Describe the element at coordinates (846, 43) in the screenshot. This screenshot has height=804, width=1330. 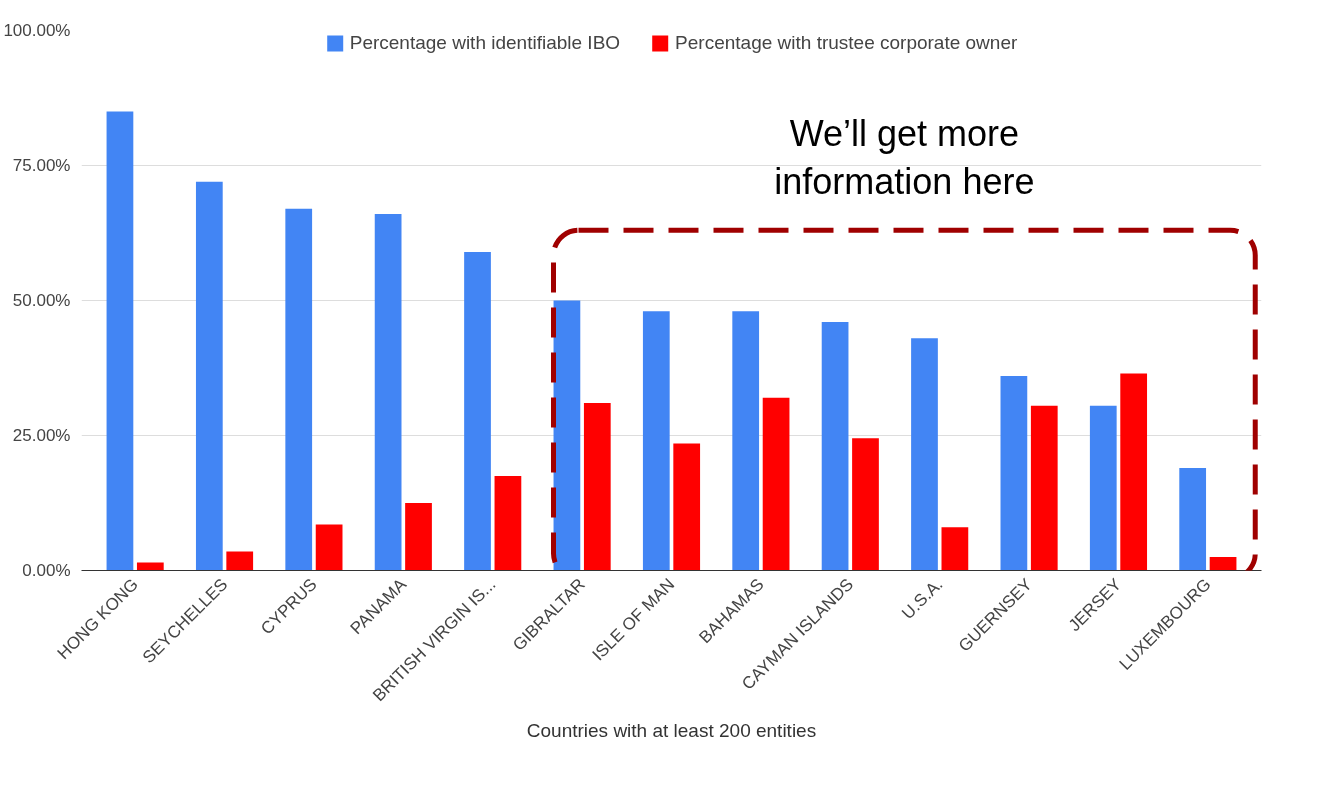
I see `legend-label: Percentage with trustee corporate owner` at that location.